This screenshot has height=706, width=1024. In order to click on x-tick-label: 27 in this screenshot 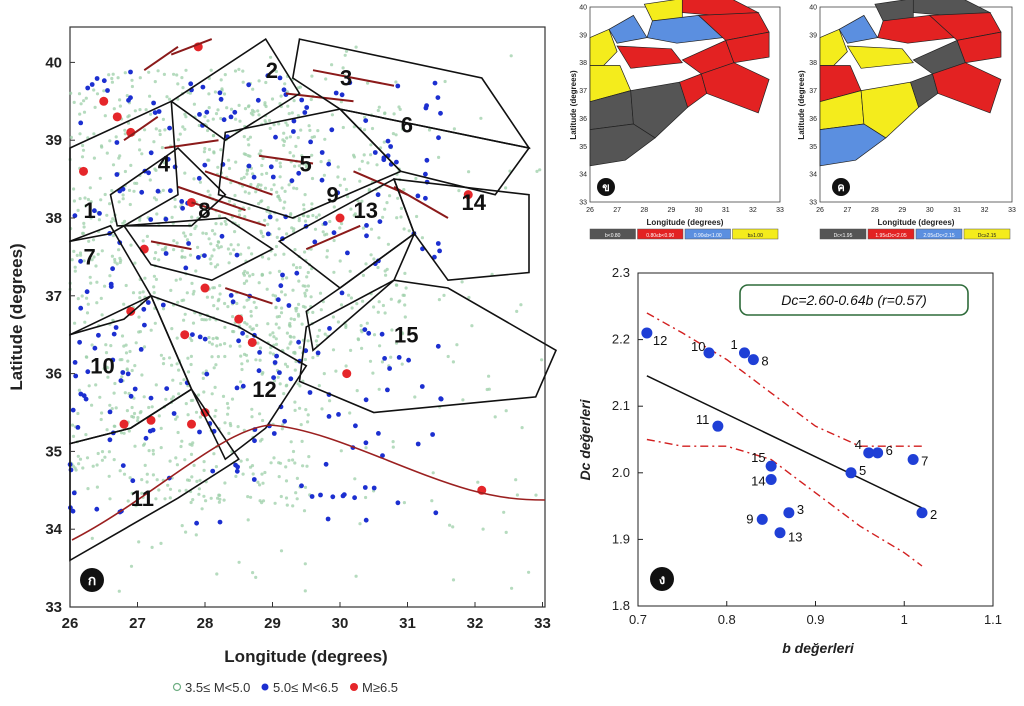, I will do `click(137, 623)`.